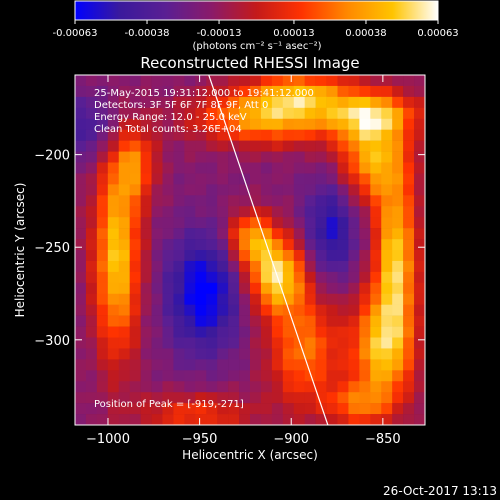  Describe the element at coordinates (181, 105) in the screenshot. I see `info-line: Detectors: 3F 5F 6F 7F 8F 9F, Att 0` at that location.